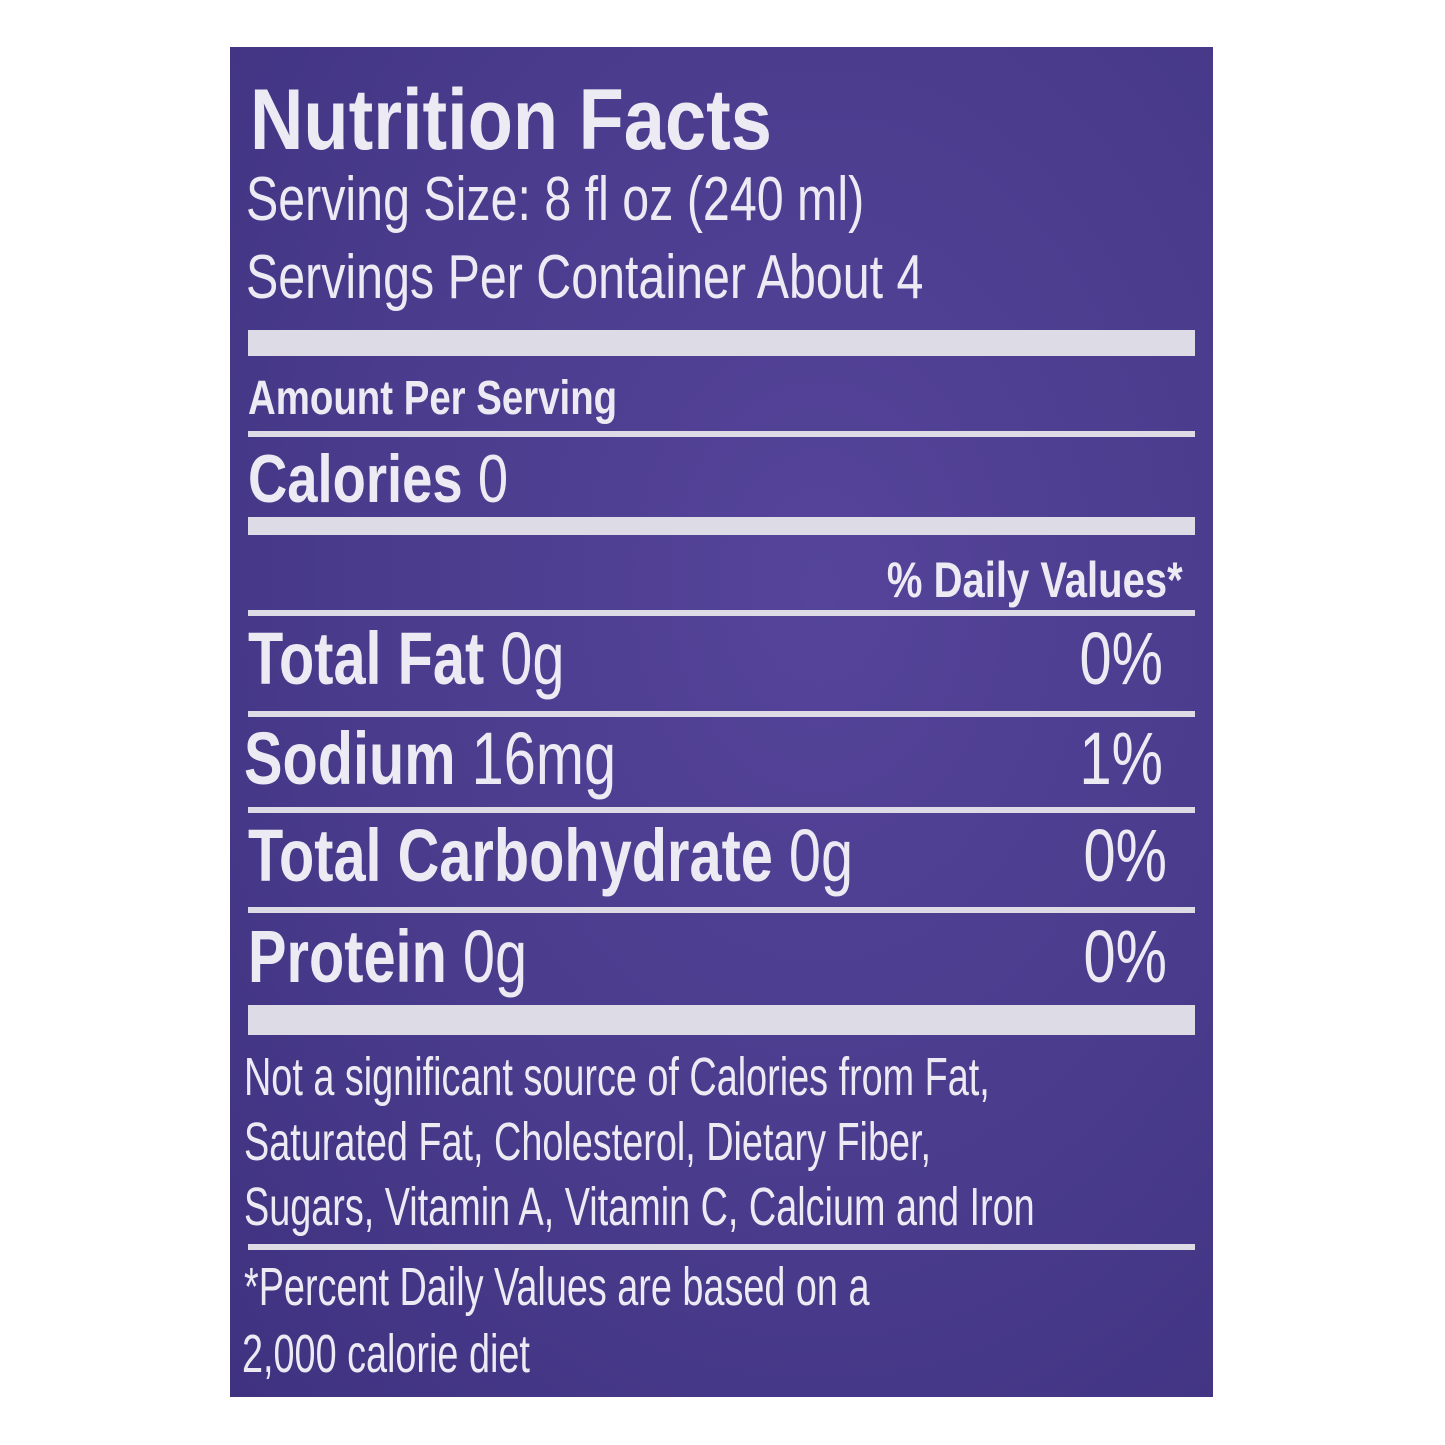 The height and width of the screenshot is (1445, 1445). What do you see at coordinates (1035, 580) in the screenshot?
I see `daily-values-header: % Daily Values*` at bounding box center [1035, 580].